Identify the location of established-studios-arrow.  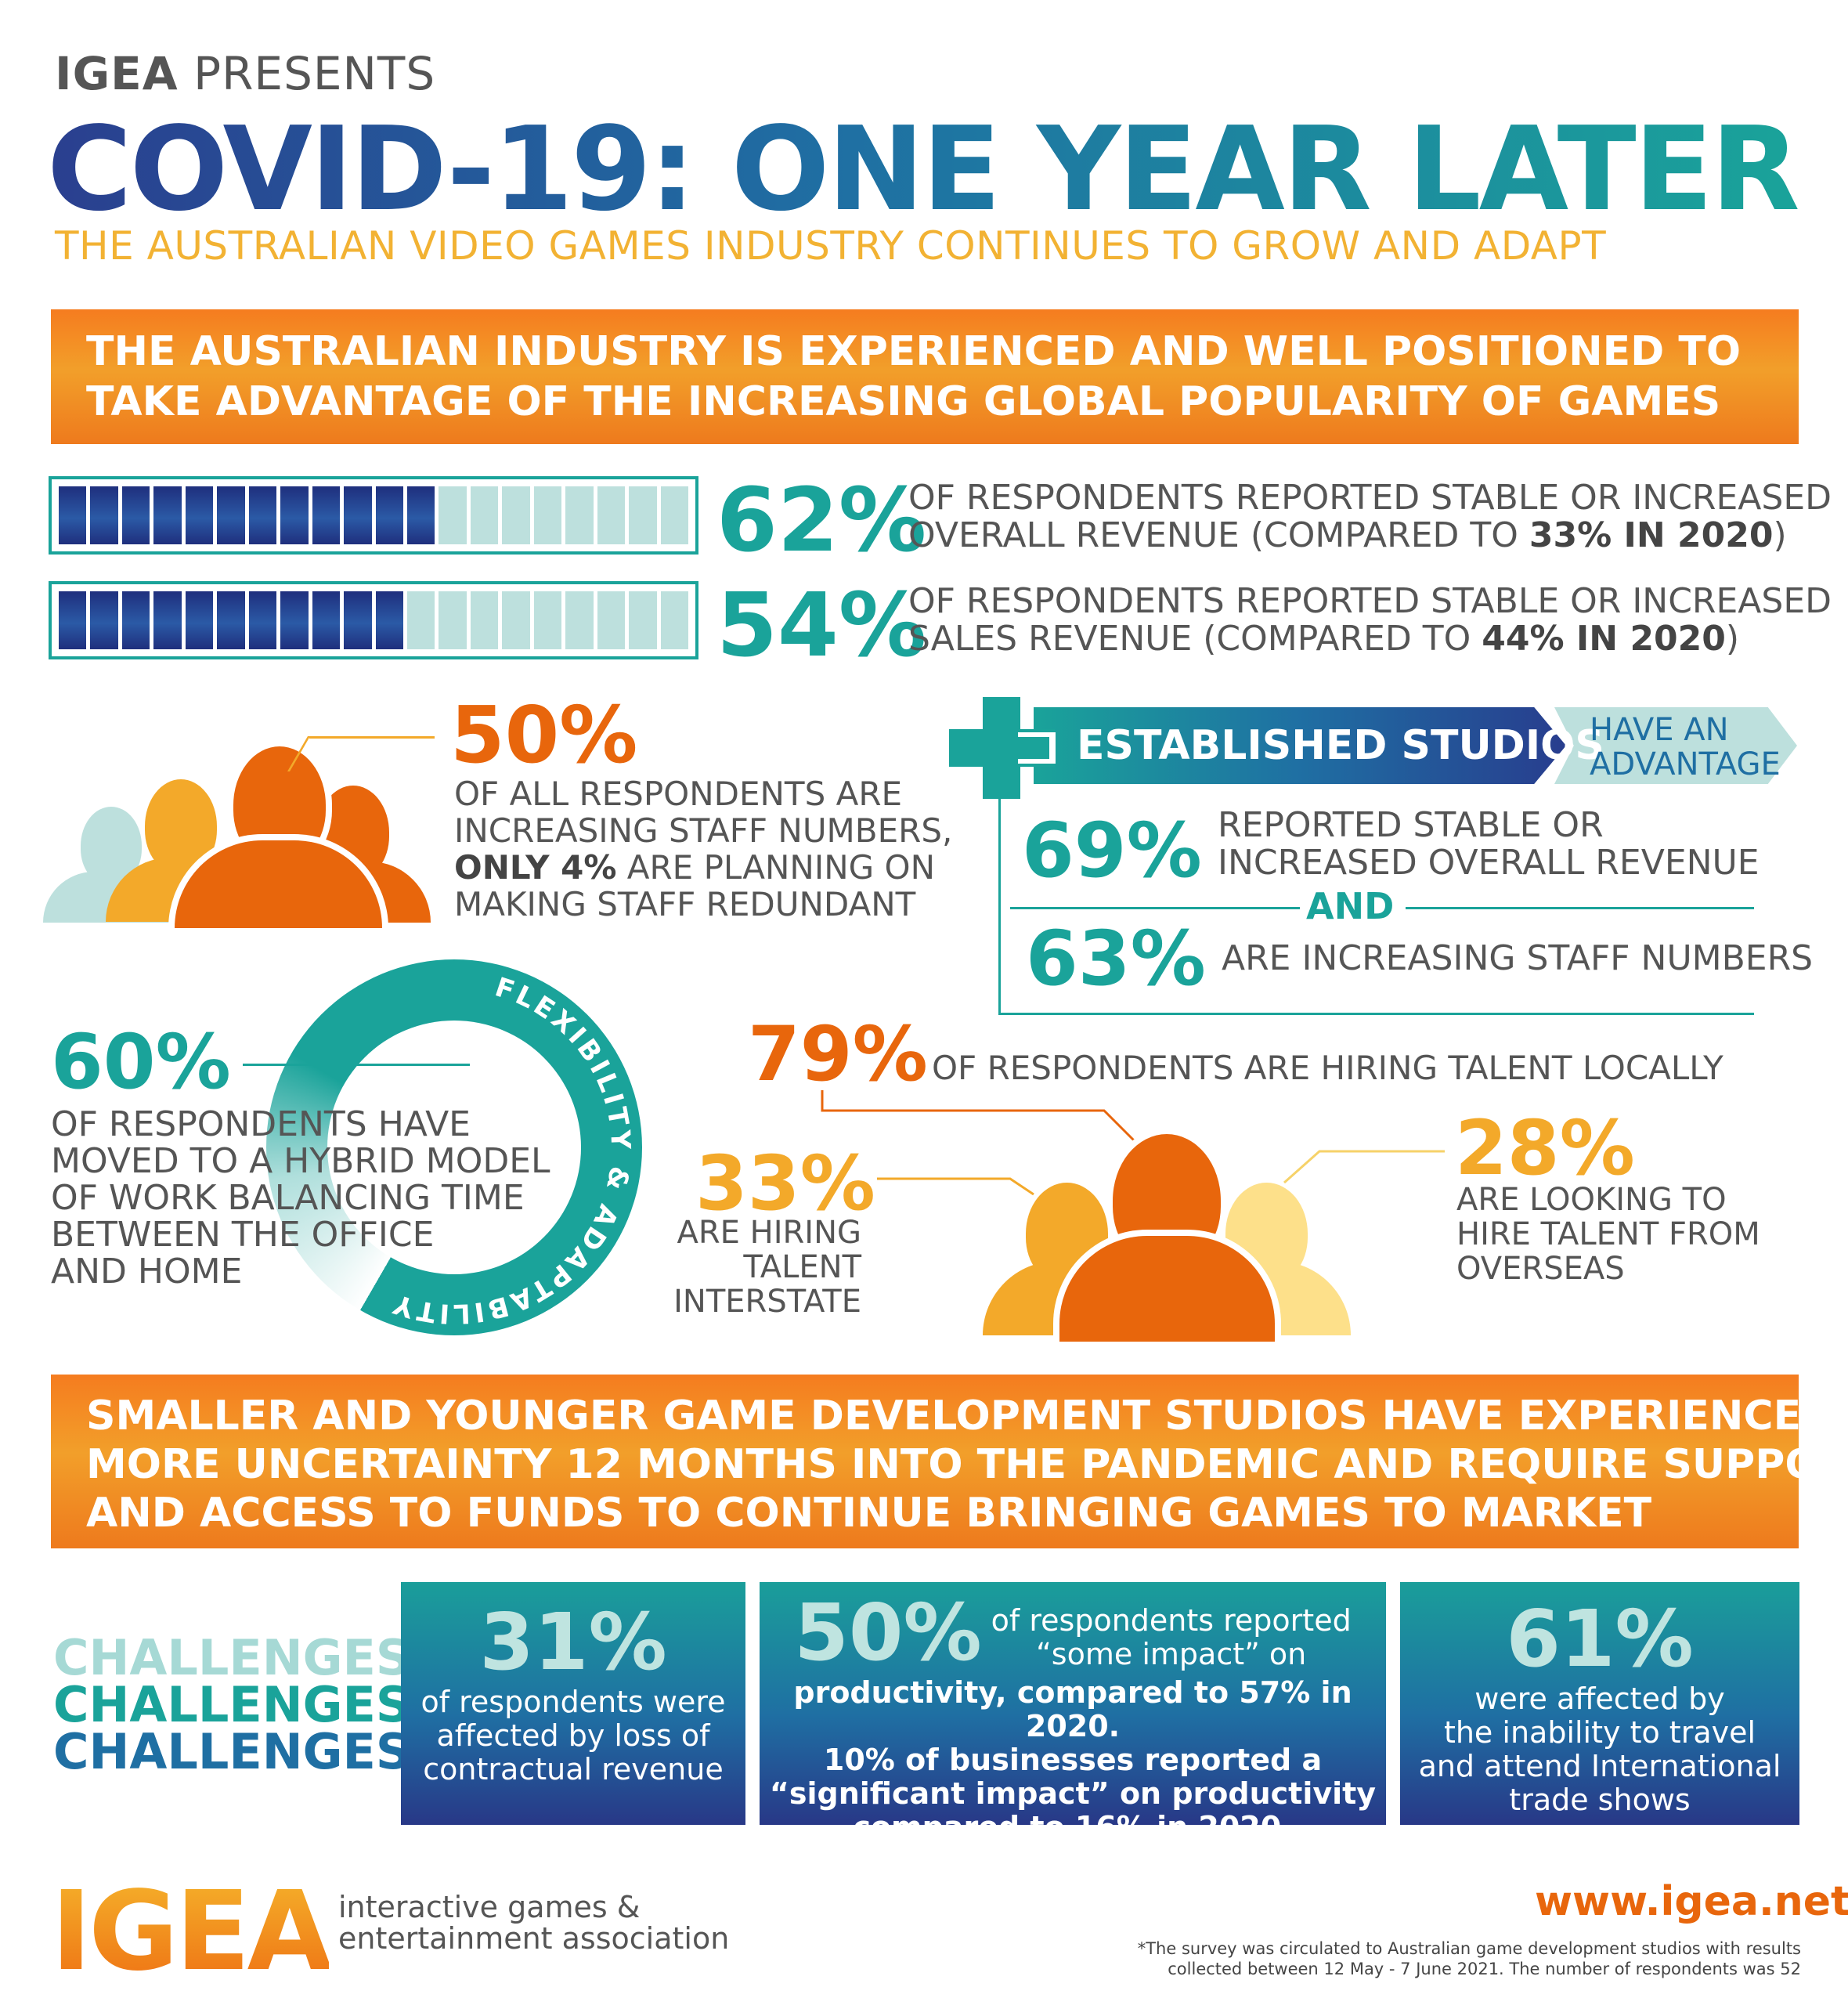
(1300, 745).